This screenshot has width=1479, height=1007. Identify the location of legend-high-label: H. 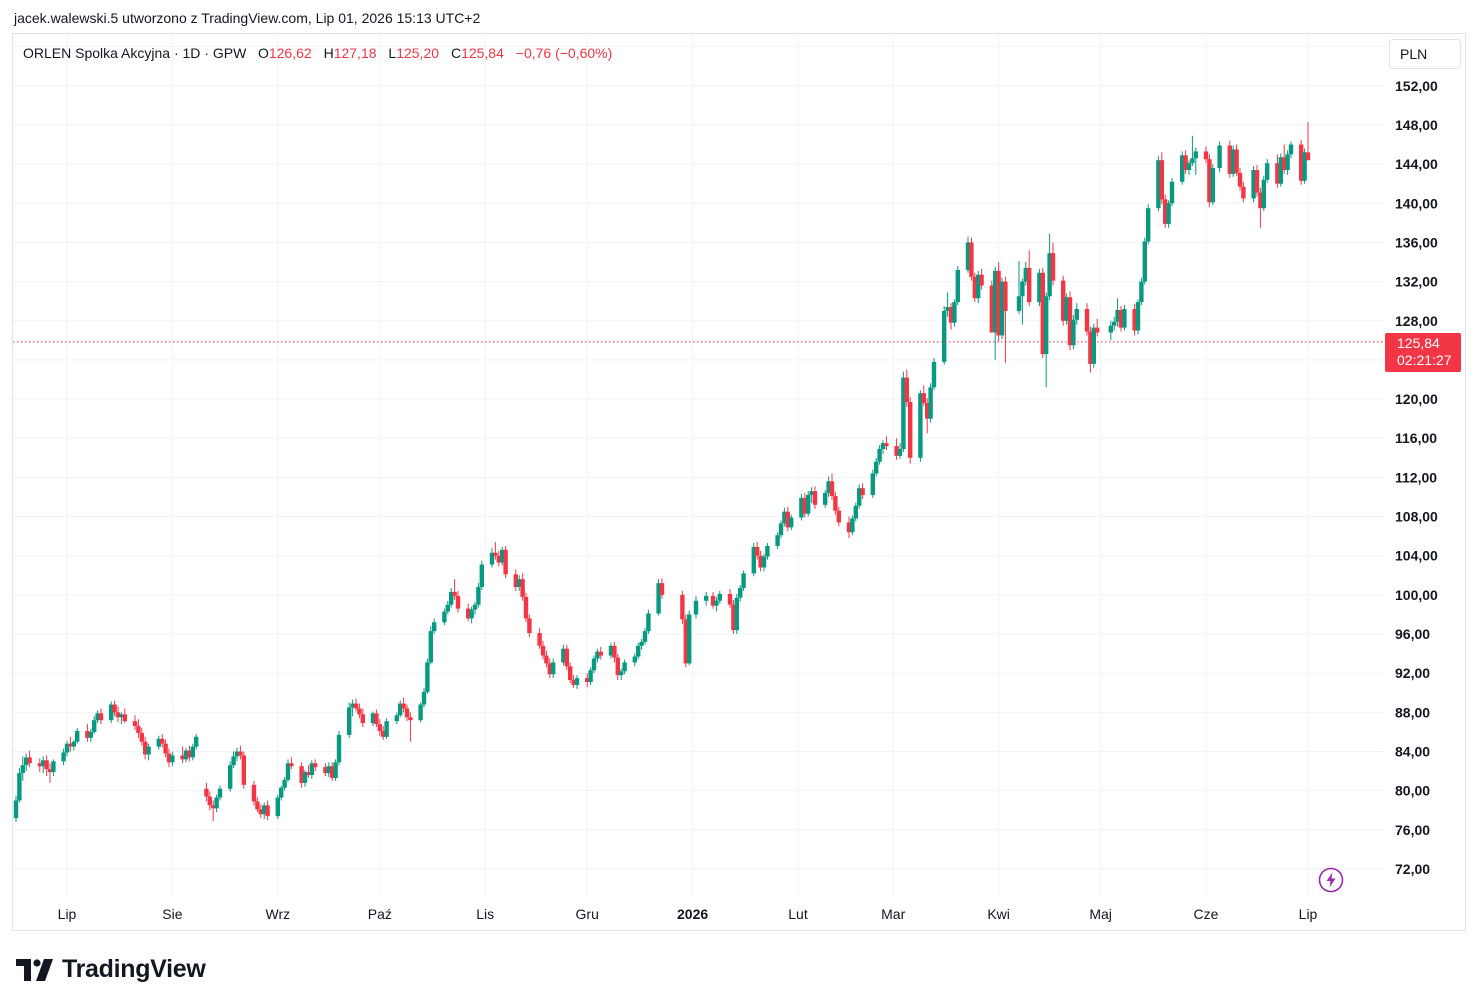
(328, 53).